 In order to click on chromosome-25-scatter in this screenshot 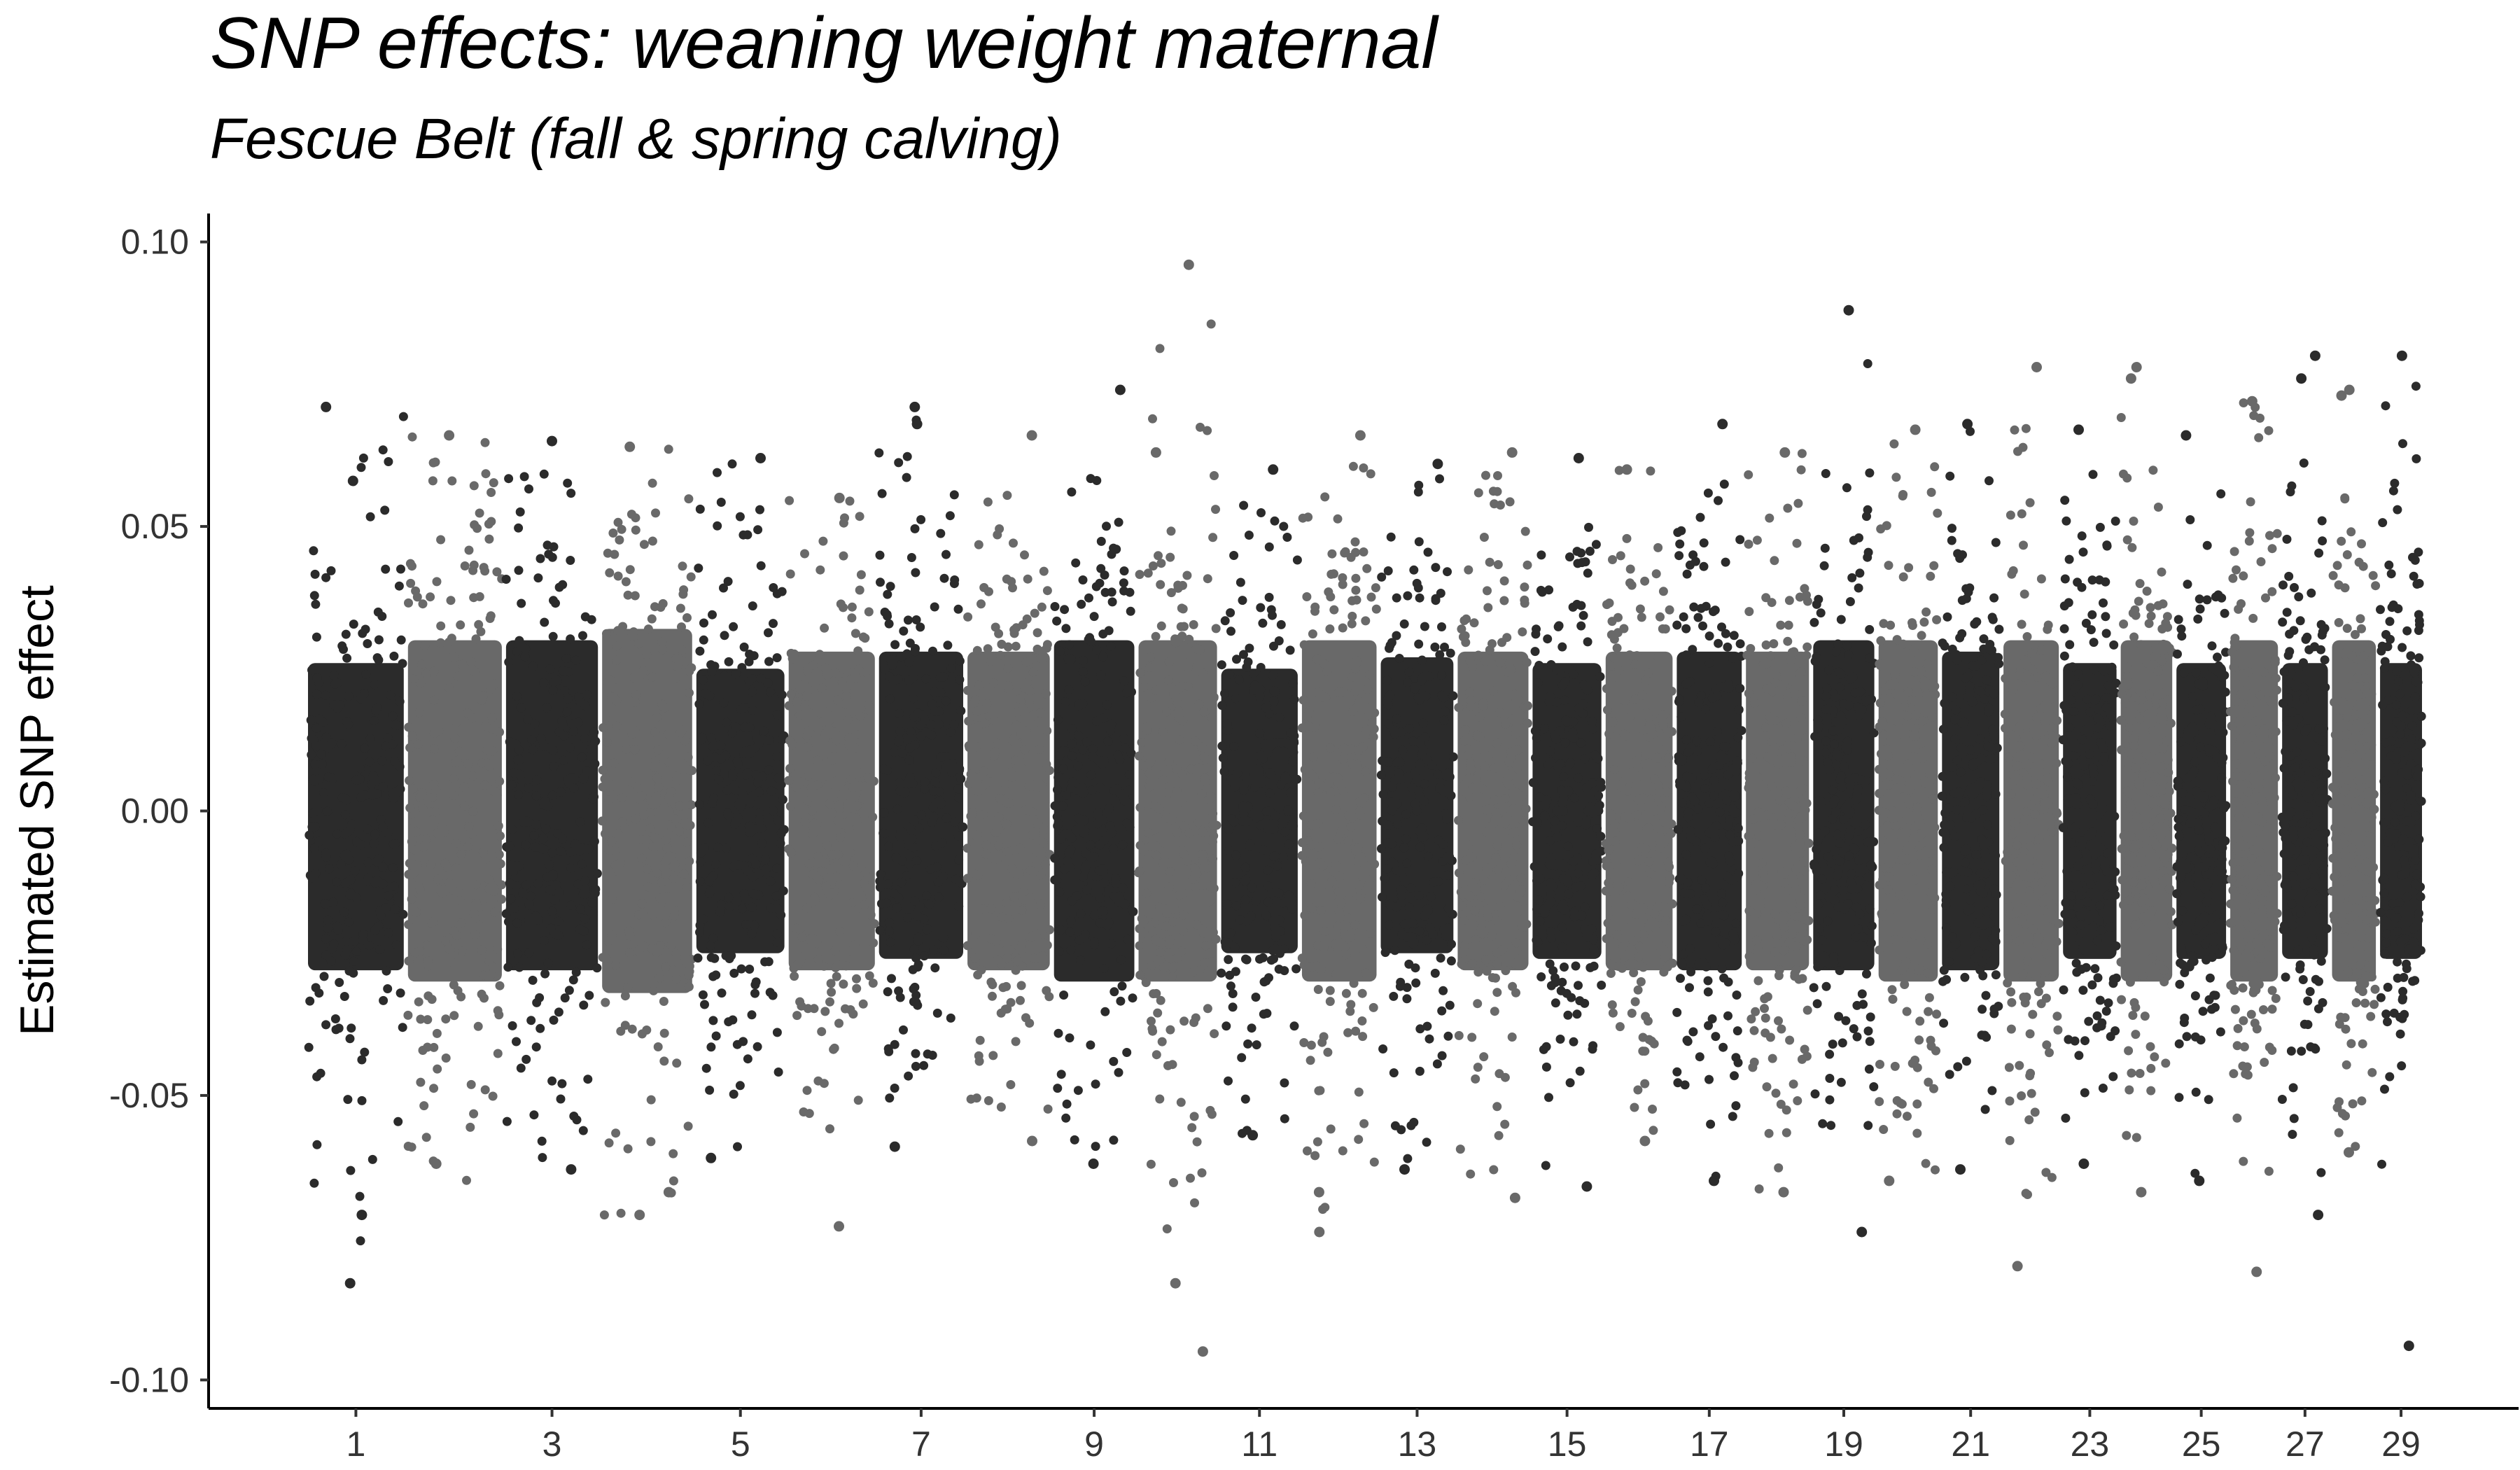, I will do `click(2201, 833)`.